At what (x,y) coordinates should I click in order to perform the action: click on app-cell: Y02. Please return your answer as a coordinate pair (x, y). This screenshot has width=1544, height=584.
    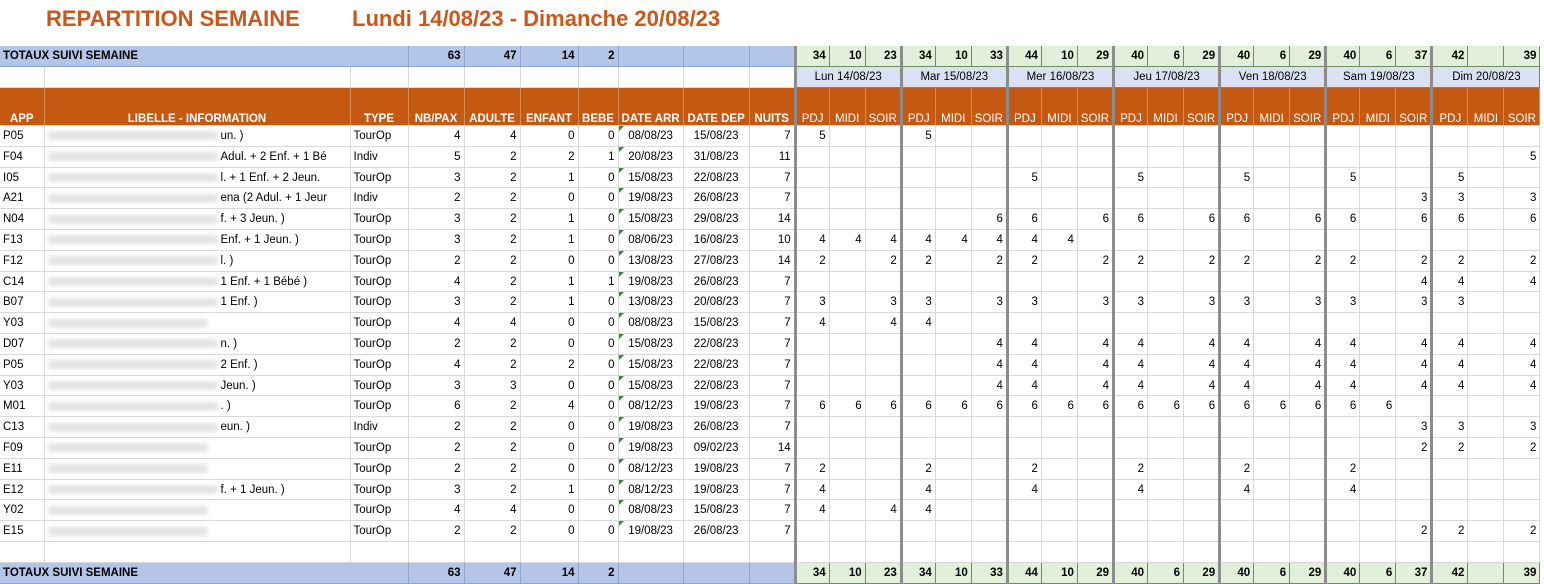
    Looking at the image, I should click on (22, 510).